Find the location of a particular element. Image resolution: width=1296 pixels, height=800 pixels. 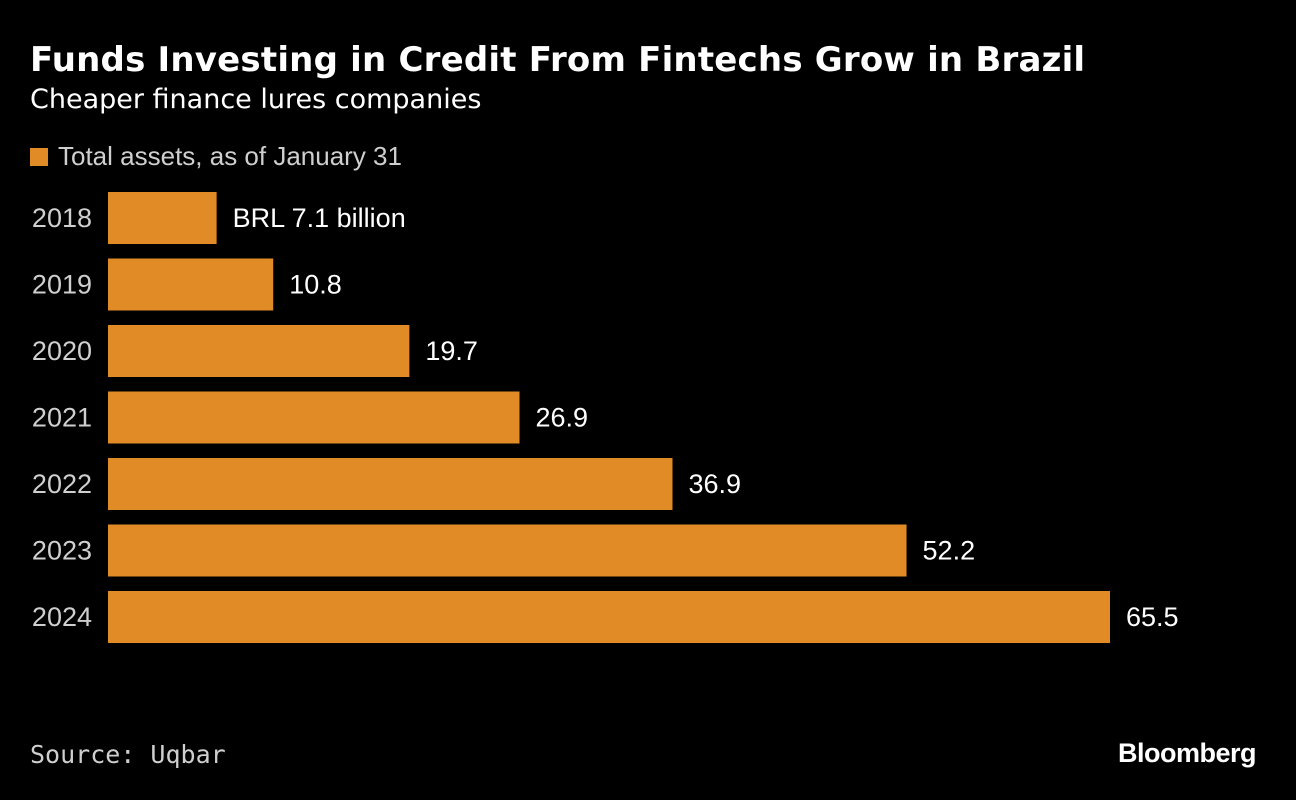

data-label: BRL 7.1 billion is located at coordinates (319, 218).